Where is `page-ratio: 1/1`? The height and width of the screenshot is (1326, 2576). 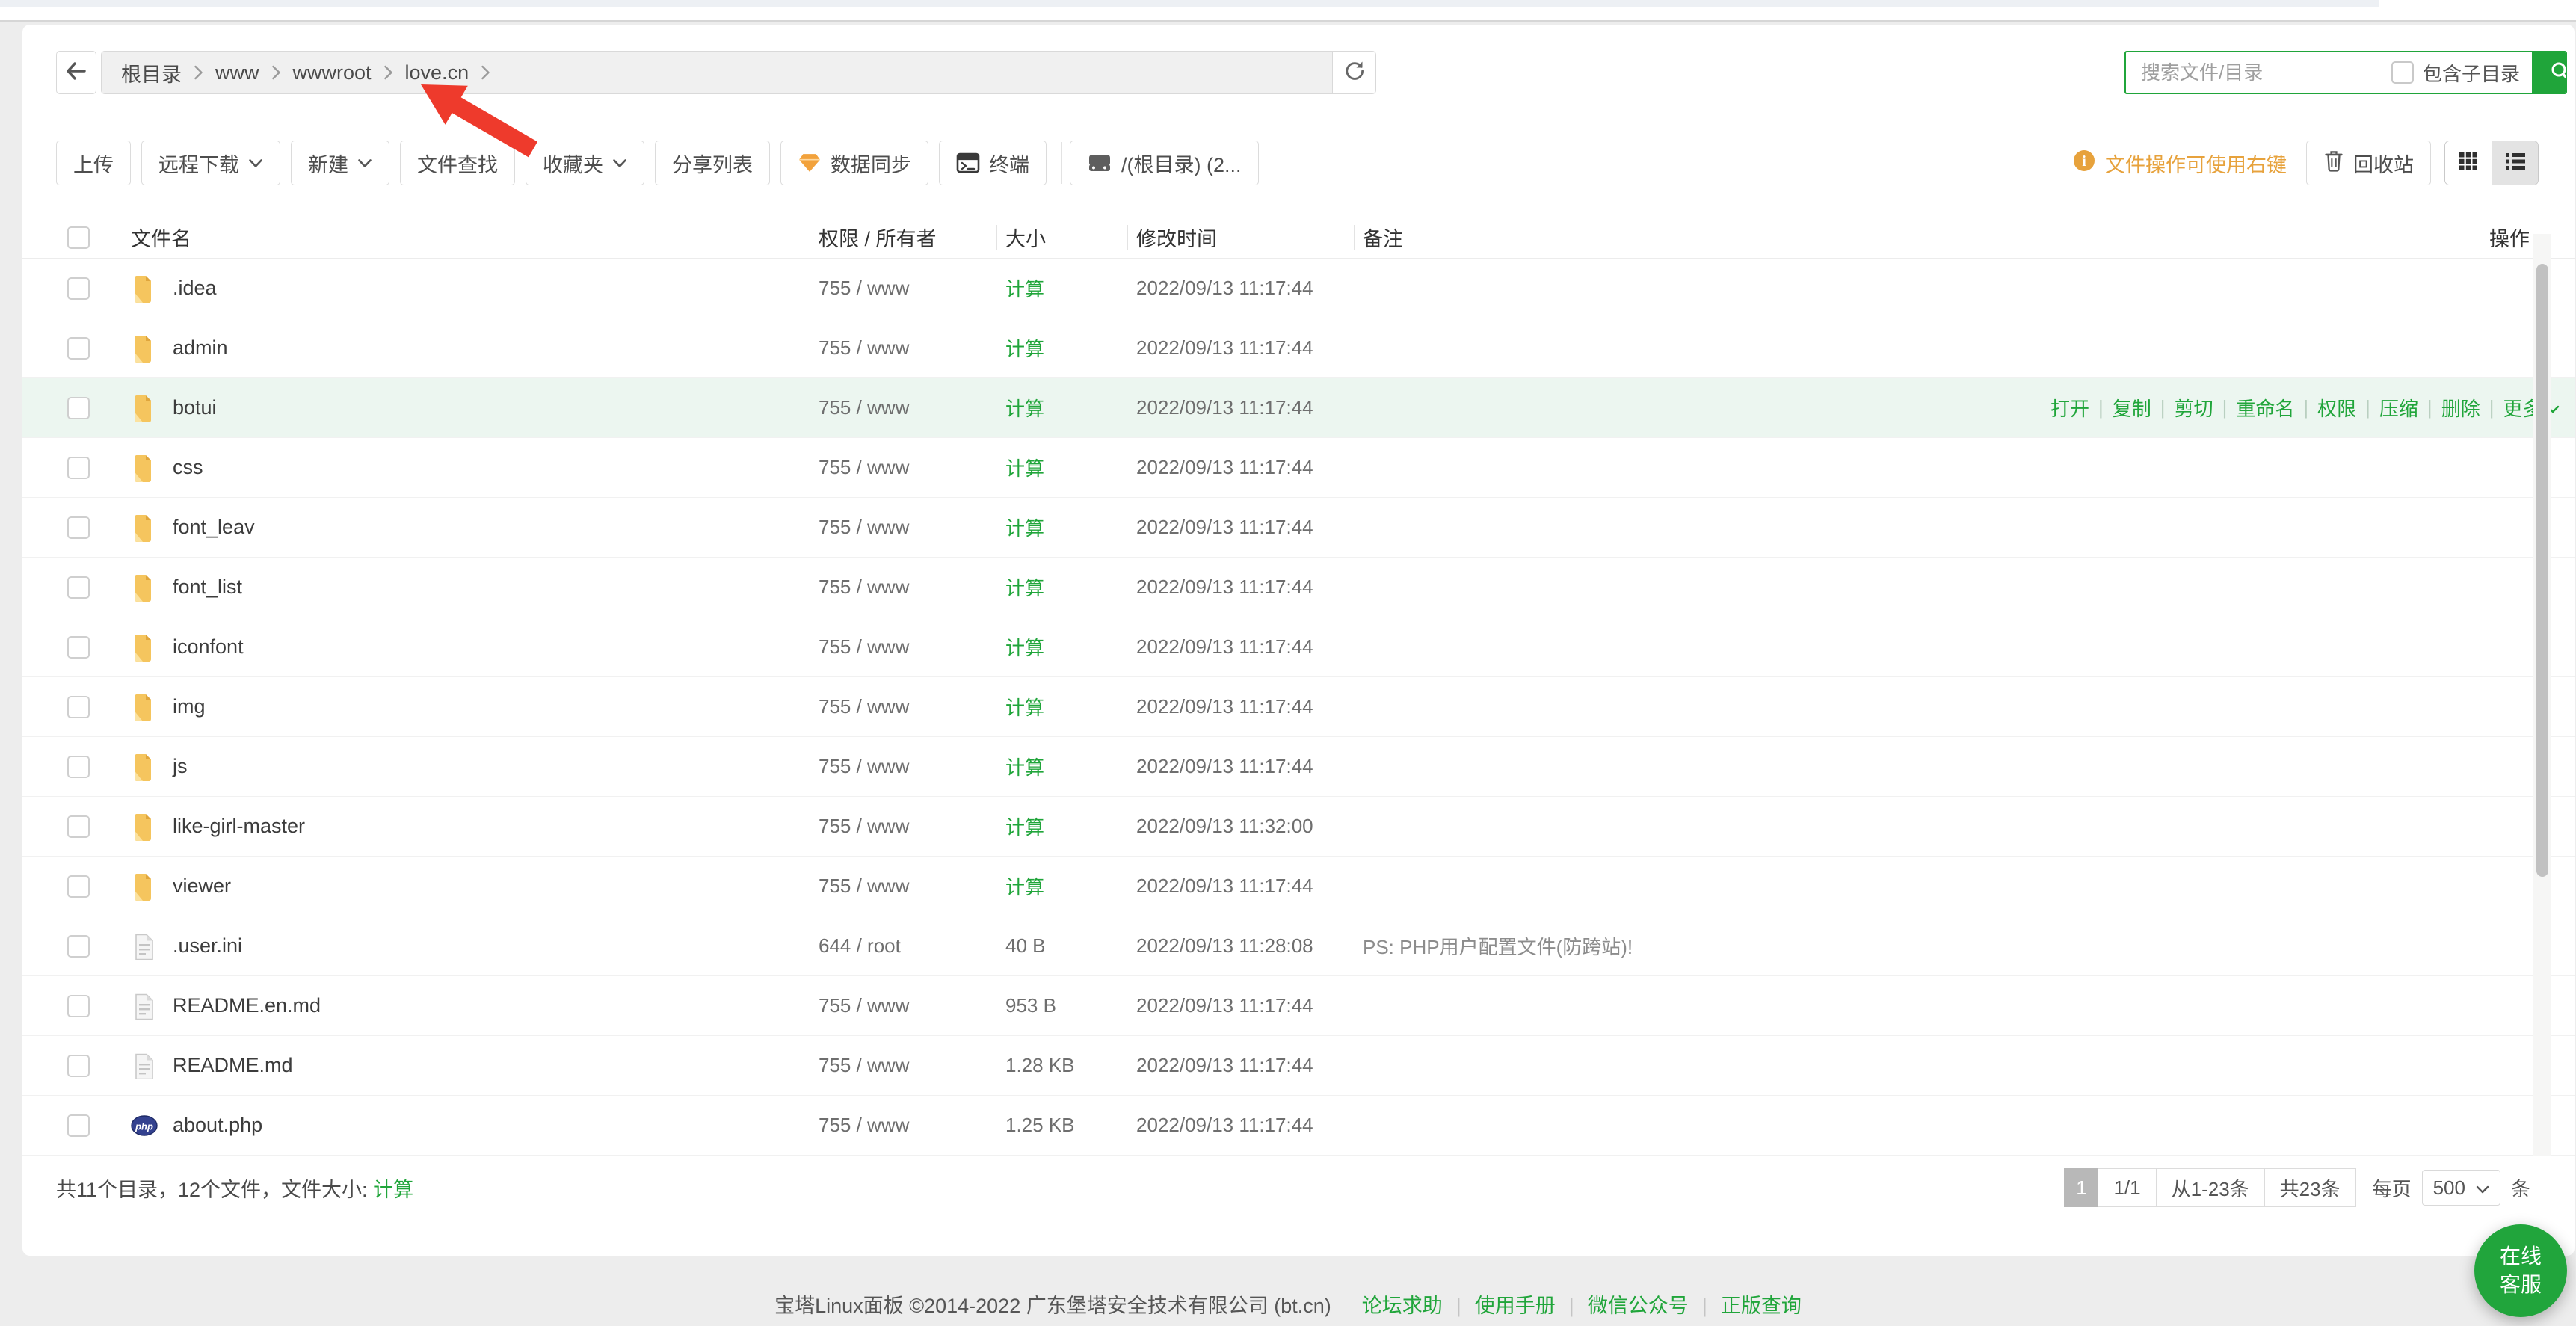
page-ratio: 1/1 is located at coordinates (2127, 1187).